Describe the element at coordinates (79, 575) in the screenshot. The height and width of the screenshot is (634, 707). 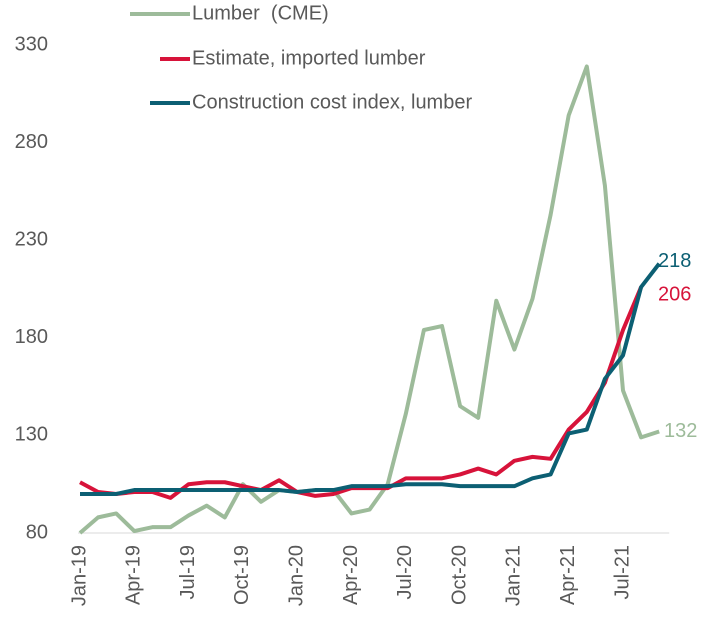
I see `x-tick-label: Jan-19` at that location.